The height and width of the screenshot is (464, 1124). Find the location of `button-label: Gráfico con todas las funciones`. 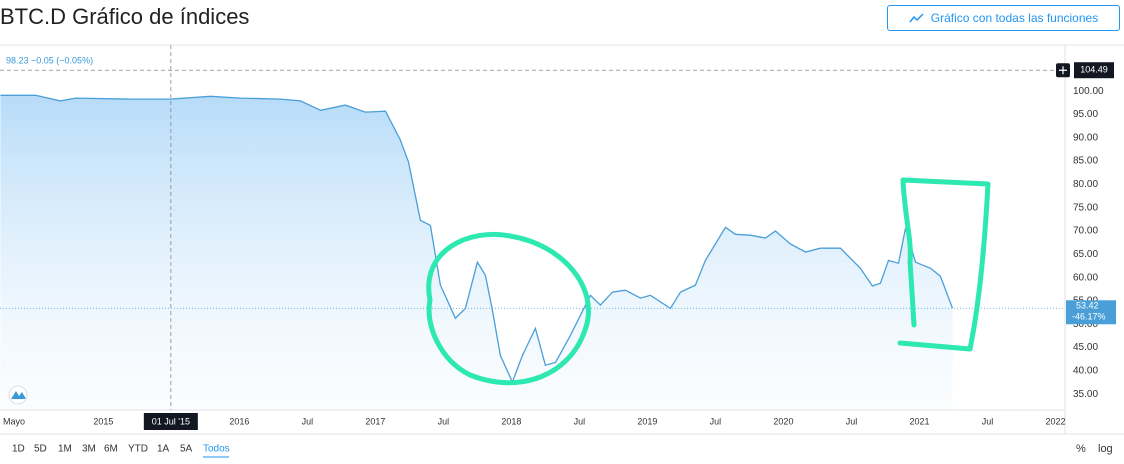

button-label: Gráfico con todas las funciones is located at coordinates (1014, 18).